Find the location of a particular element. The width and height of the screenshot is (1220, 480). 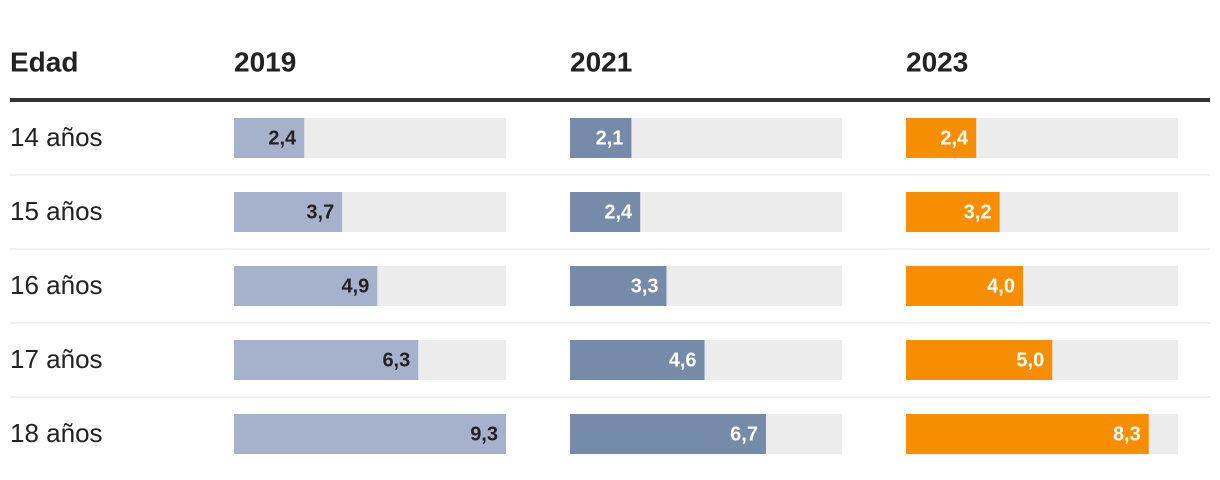

value-label: 5,0 is located at coordinates (1030, 360).